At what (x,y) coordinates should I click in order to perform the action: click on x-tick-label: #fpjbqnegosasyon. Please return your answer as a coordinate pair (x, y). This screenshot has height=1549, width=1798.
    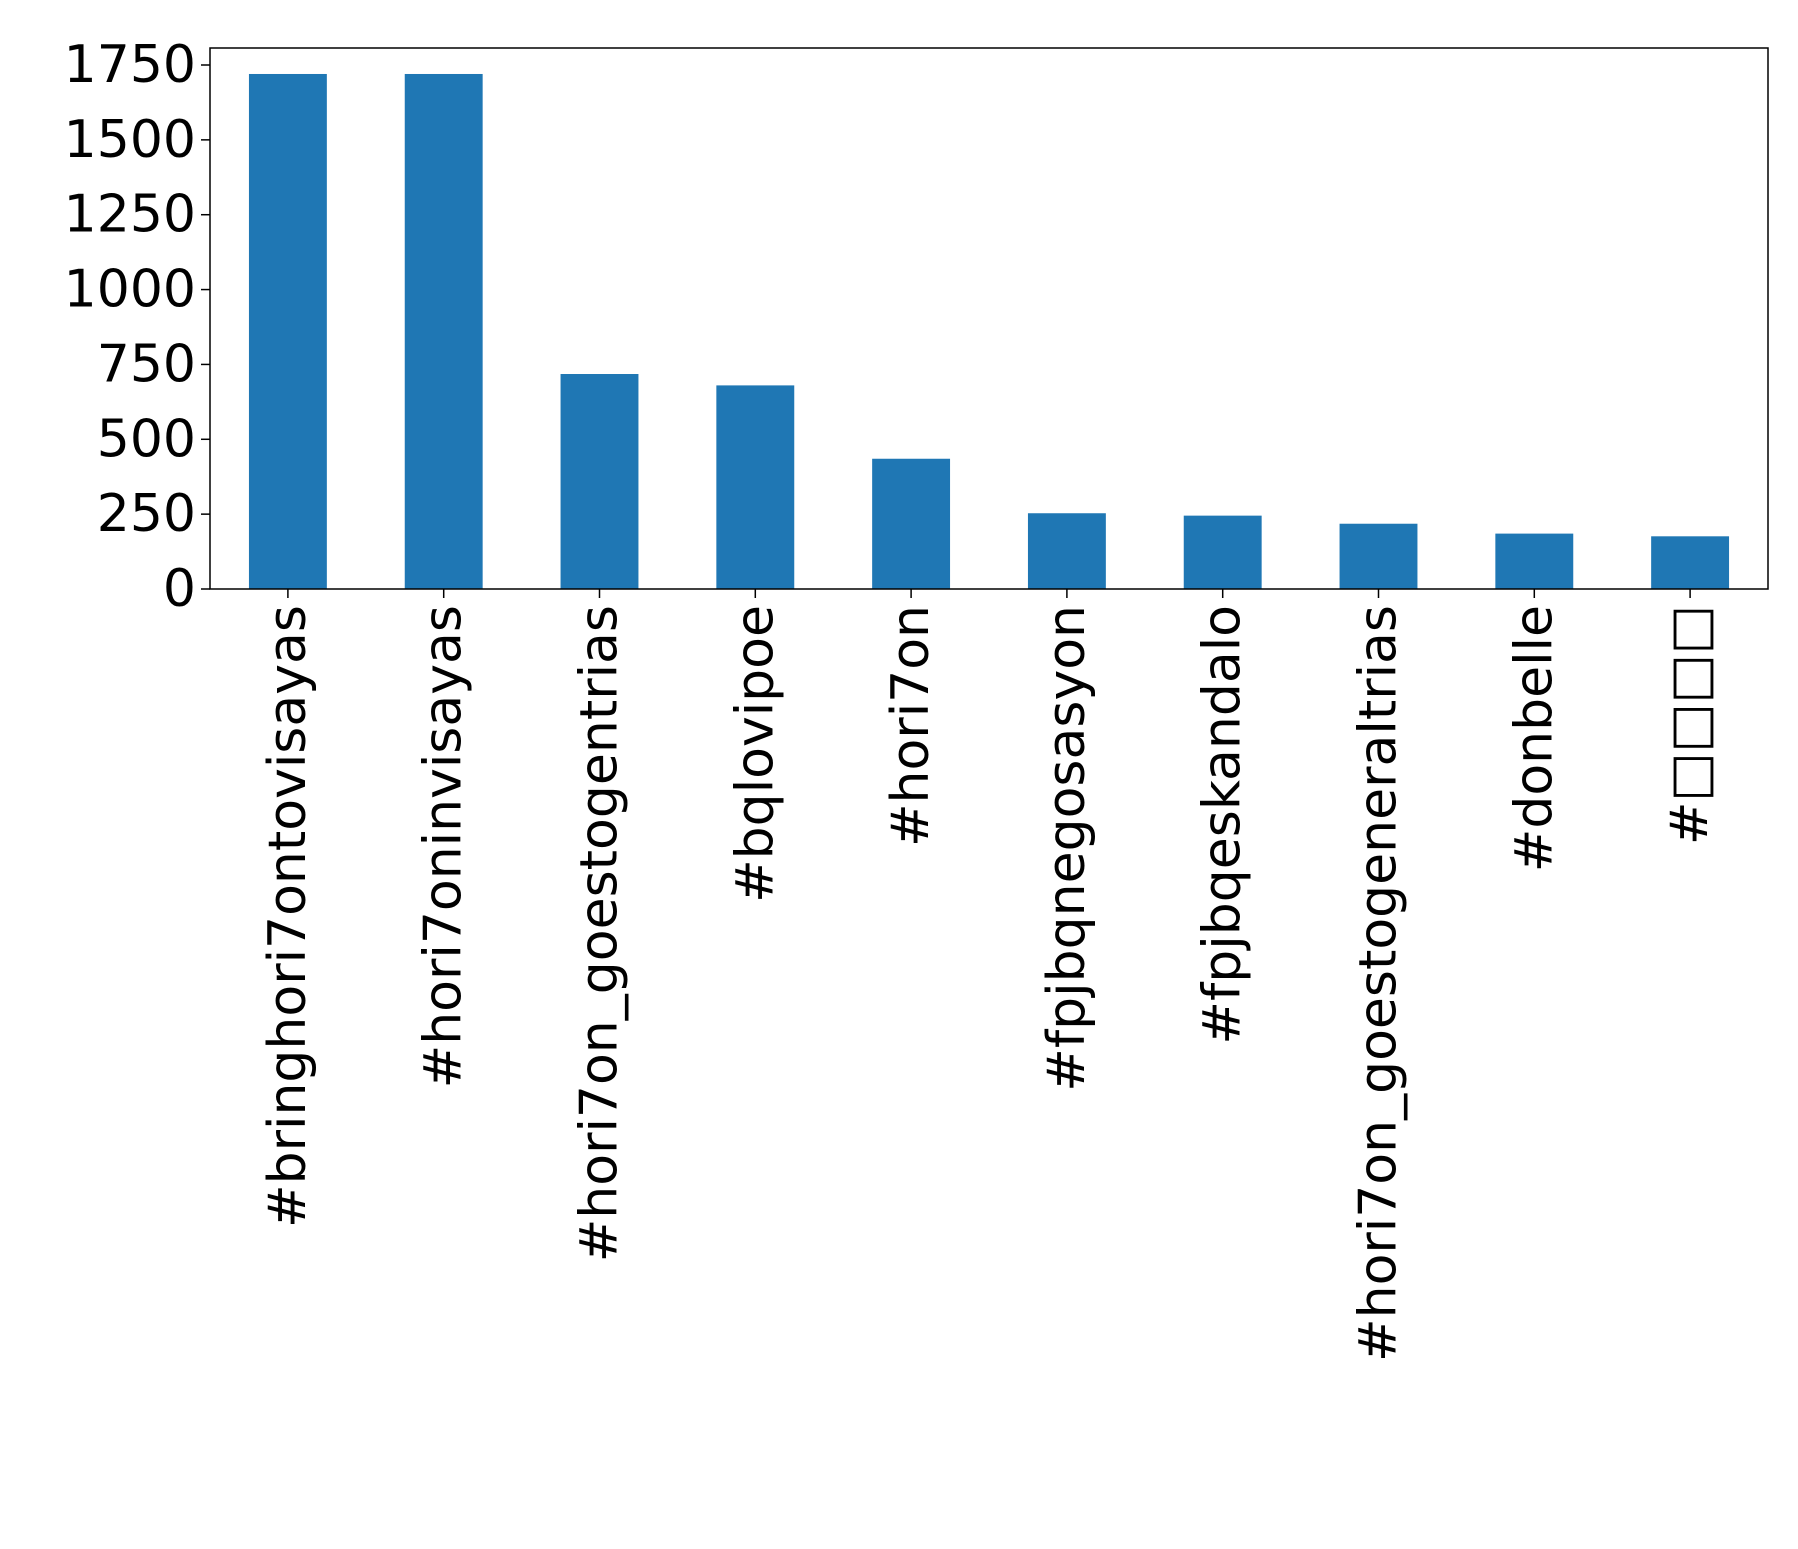
    Looking at the image, I should click on (1067, 848).